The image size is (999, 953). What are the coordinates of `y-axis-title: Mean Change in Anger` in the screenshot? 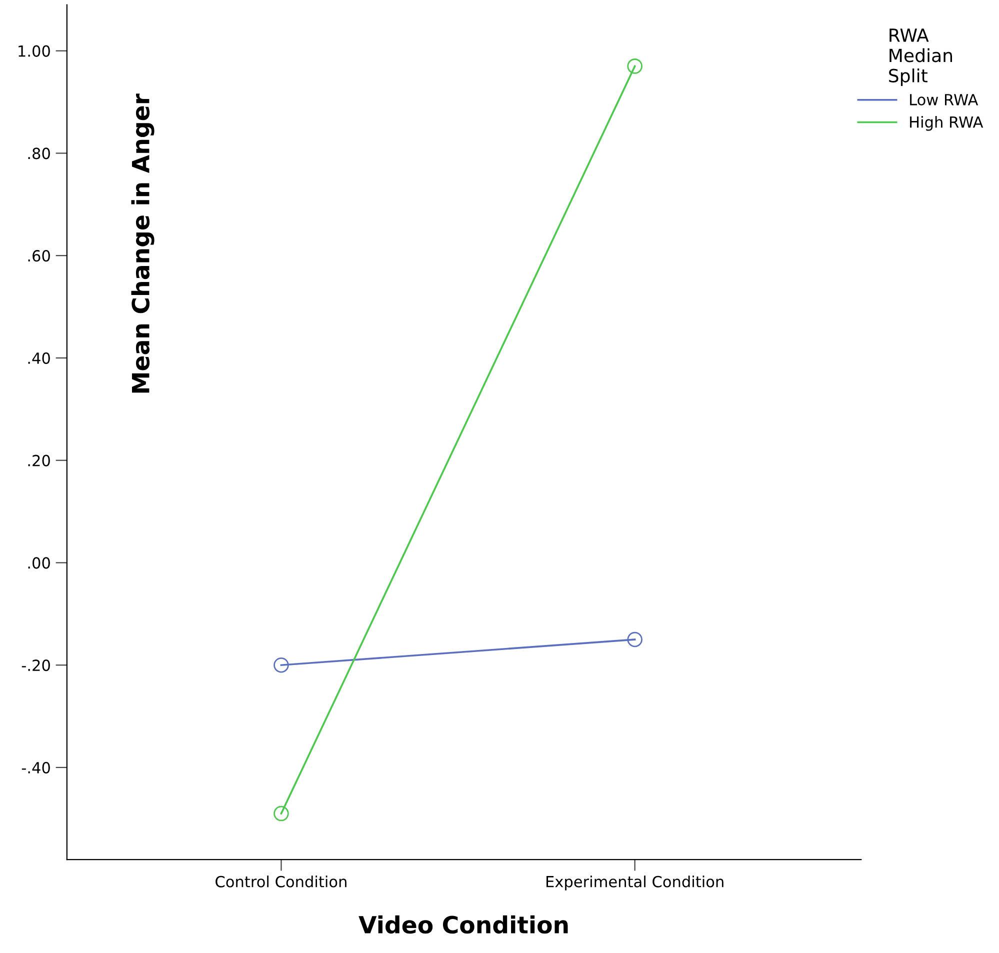 It's located at (142, 243).